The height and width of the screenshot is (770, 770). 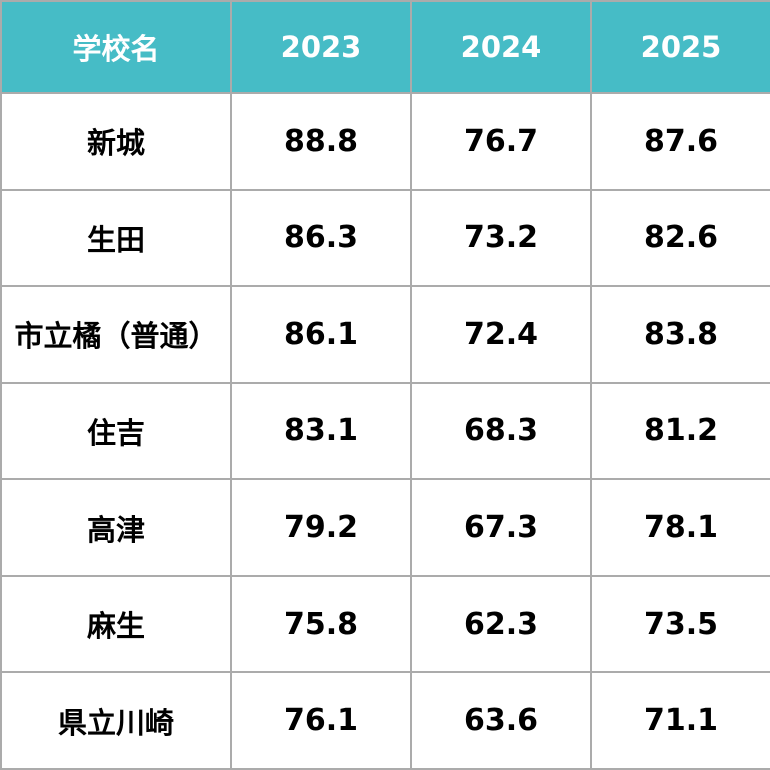 I want to click on value-cell: 62.3, so click(x=501, y=624).